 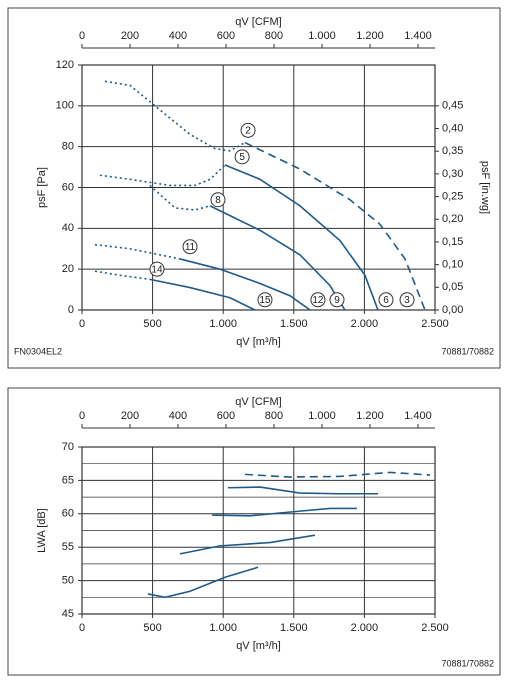 I want to click on y-tick-label: 45, so click(x=68, y=614).